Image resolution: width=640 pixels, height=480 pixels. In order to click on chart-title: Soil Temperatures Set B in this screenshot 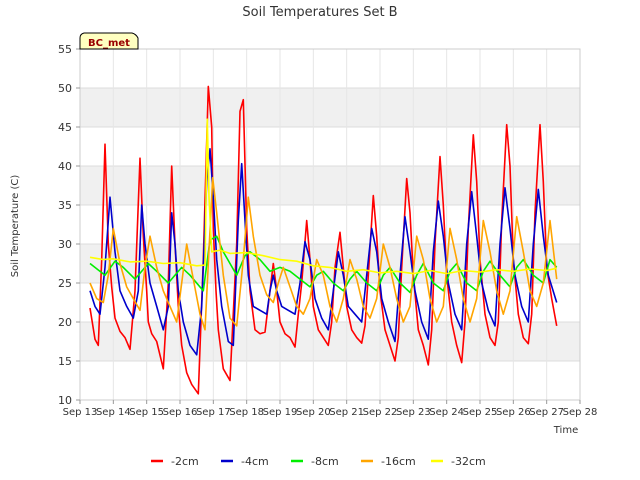, I will do `click(319, 12)`.